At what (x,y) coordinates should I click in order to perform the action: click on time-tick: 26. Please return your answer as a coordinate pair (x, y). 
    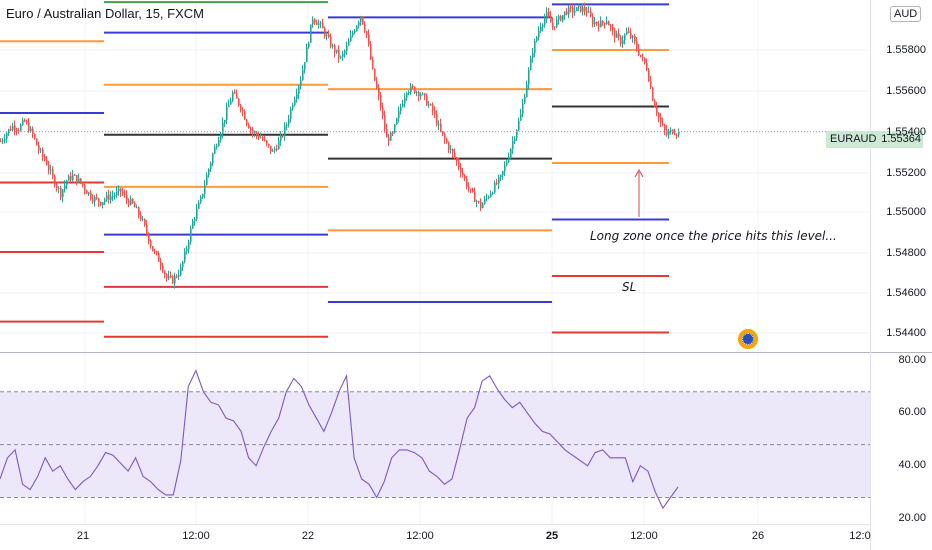
    Looking at the image, I should click on (758, 536).